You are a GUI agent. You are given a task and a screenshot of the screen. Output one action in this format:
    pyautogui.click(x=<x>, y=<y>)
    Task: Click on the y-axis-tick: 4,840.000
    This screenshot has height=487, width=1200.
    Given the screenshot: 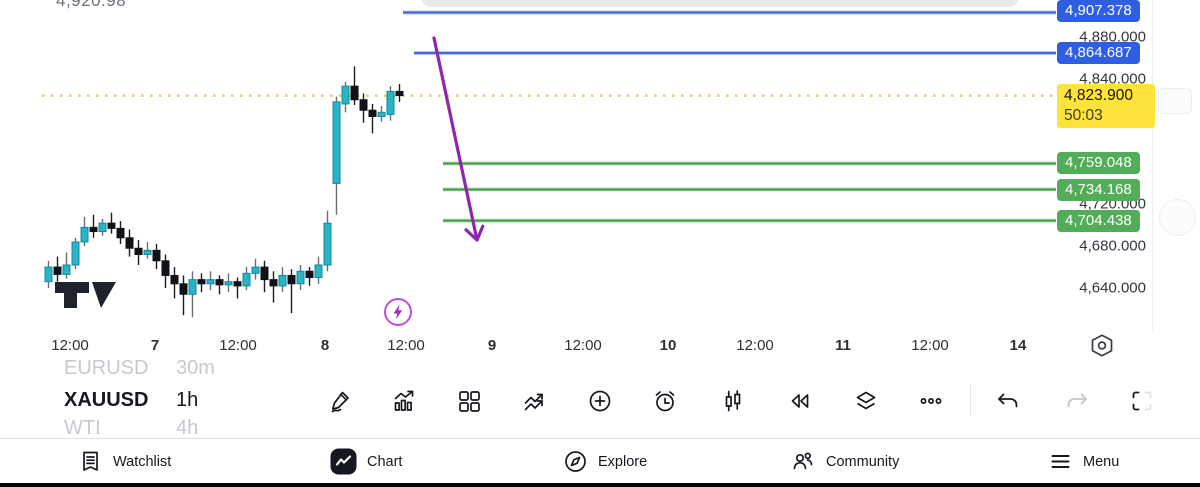 What is the action you would take?
    pyautogui.click(x=1112, y=79)
    